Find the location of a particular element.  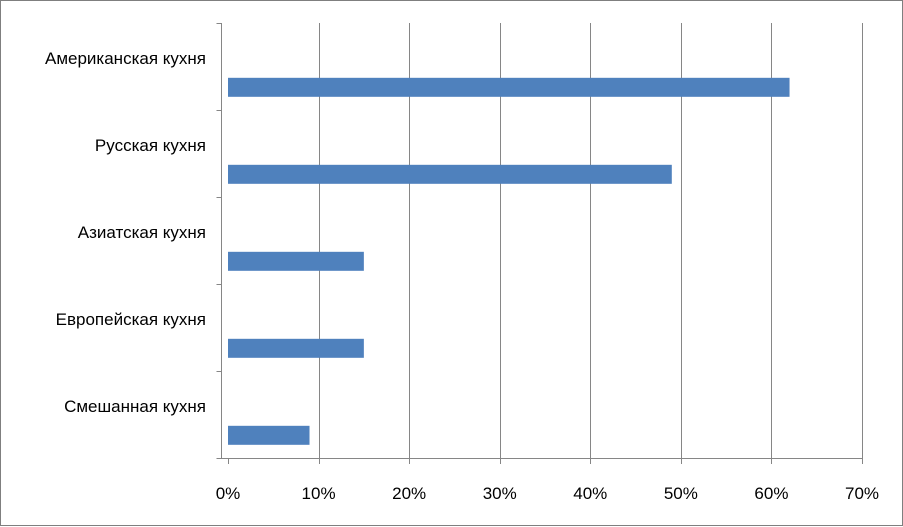

x-tick-label: 50% is located at coordinates (681, 493).